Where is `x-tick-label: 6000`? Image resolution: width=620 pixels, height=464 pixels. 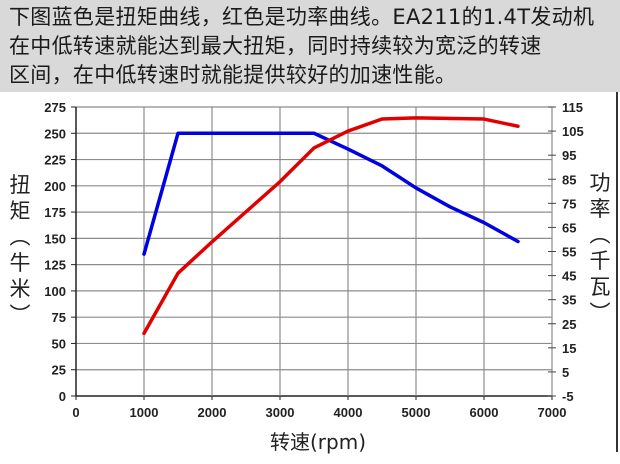 x-tick-label: 6000 is located at coordinates (484, 412).